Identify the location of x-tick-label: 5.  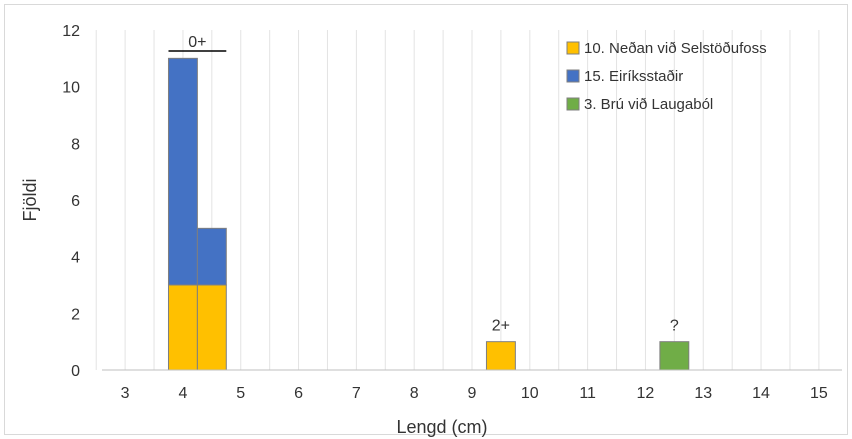
(240, 393).